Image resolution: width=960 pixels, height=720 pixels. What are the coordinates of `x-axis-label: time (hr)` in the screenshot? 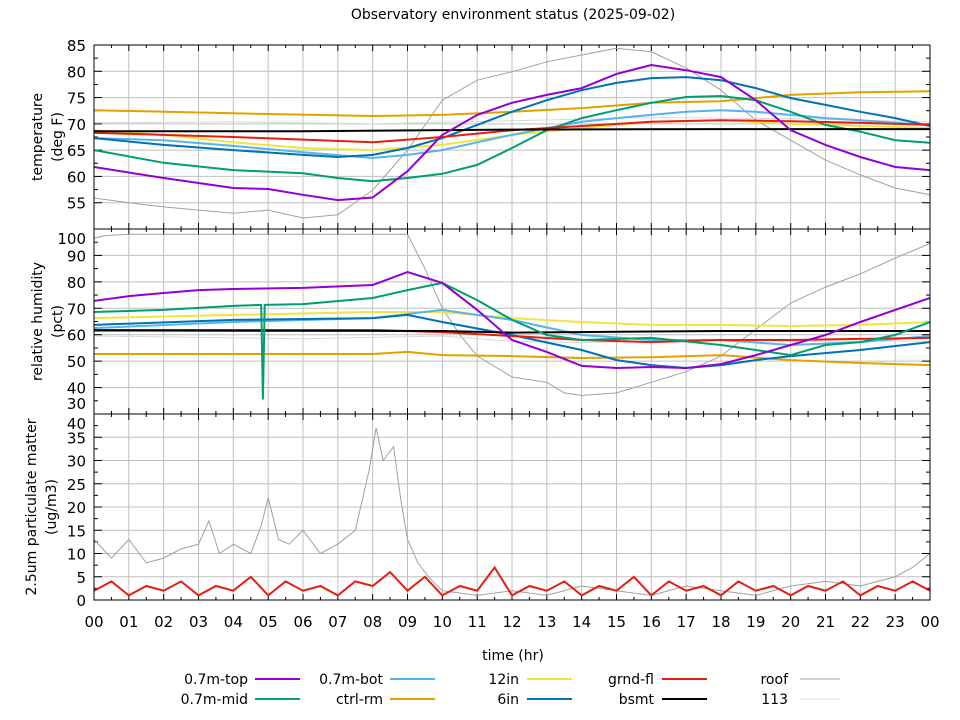 It's located at (513, 656).